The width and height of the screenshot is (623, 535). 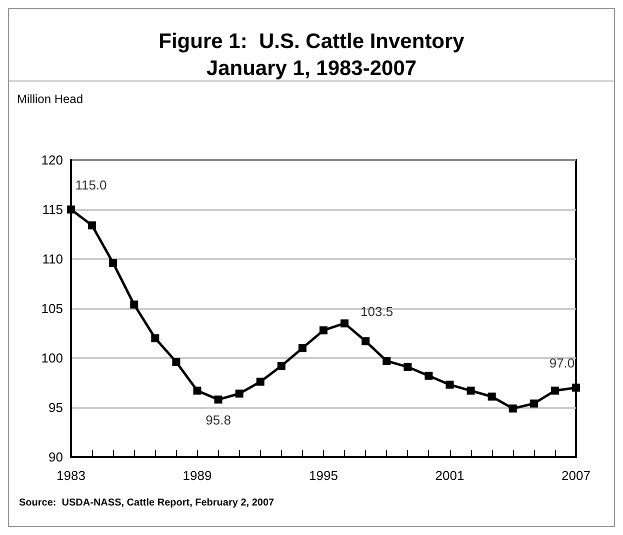 What do you see at coordinates (449, 475) in the screenshot?
I see `x-tick-label: 2001` at bounding box center [449, 475].